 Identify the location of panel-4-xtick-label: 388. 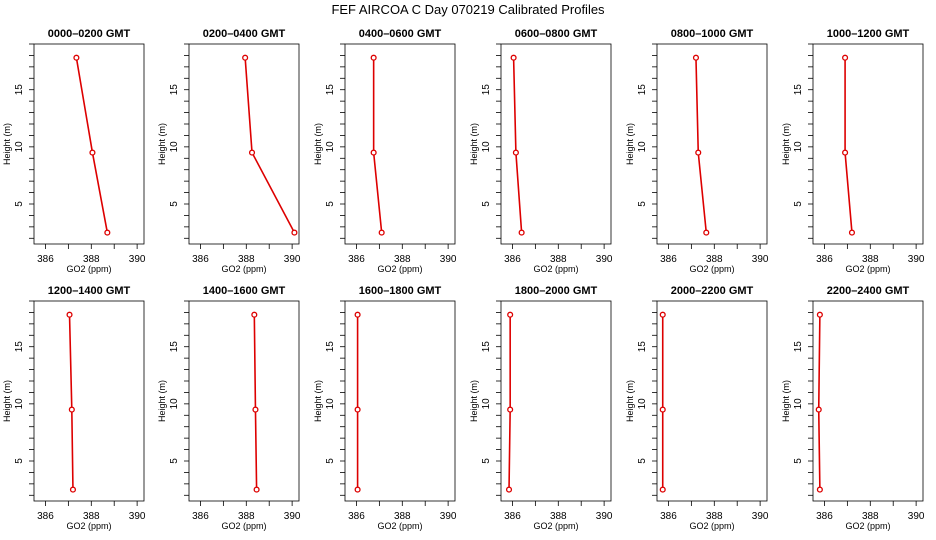
(558, 259).